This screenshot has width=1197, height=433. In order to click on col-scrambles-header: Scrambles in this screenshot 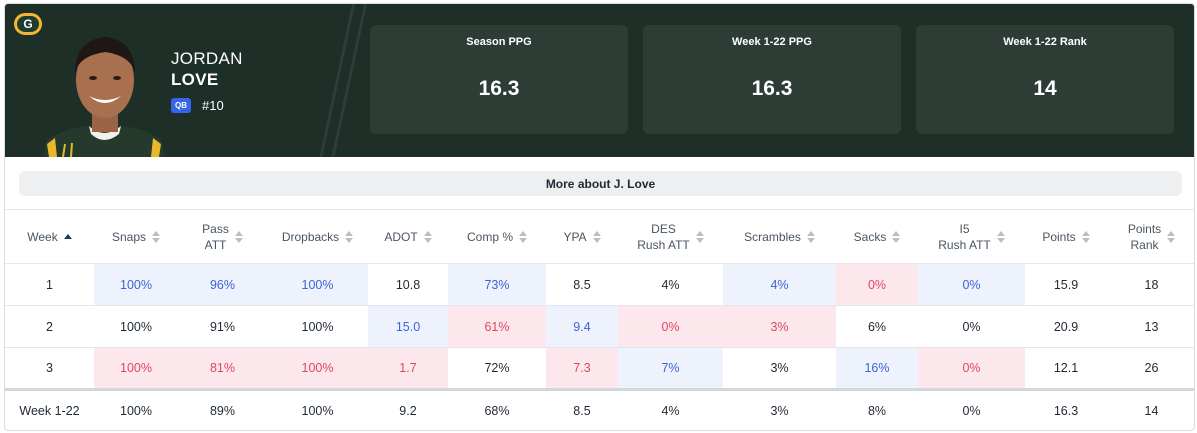, I will do `click(779, 237)`.